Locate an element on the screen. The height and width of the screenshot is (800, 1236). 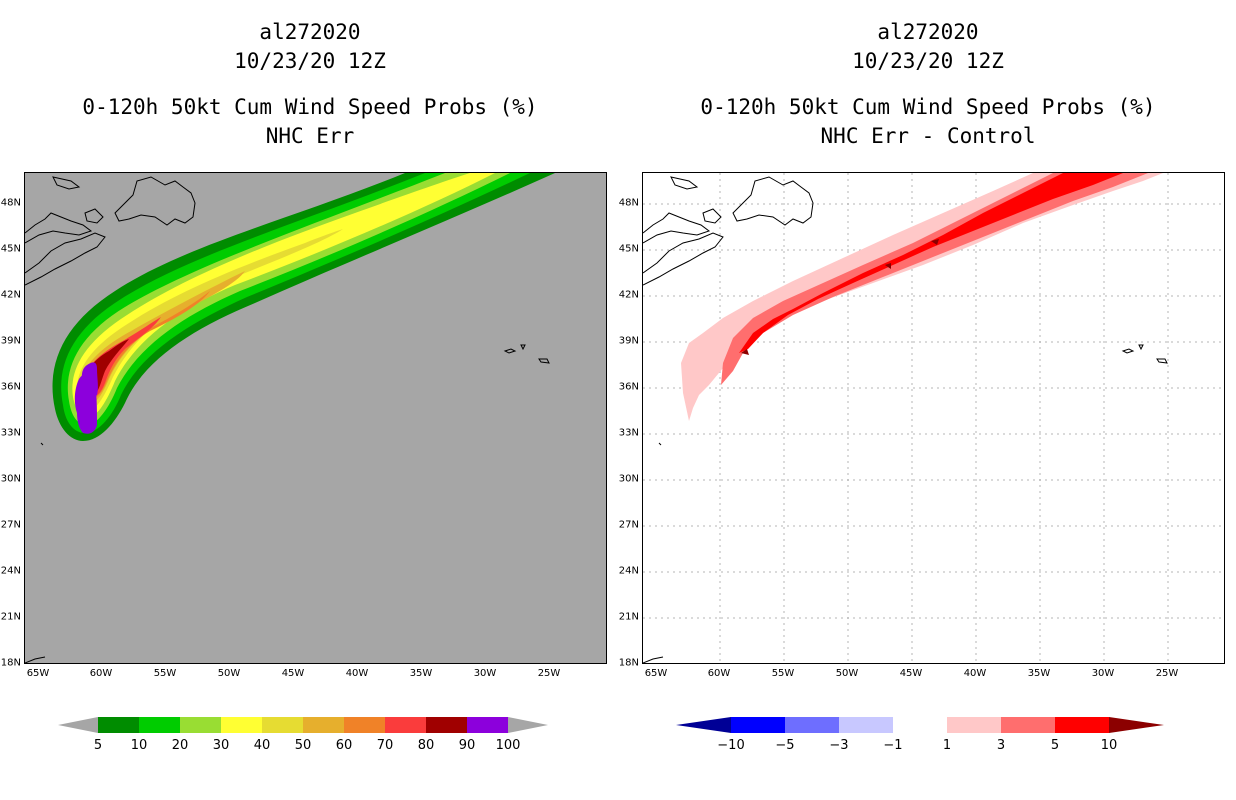
right-lon-tick: 25W is located at coordinates (1167, 673).